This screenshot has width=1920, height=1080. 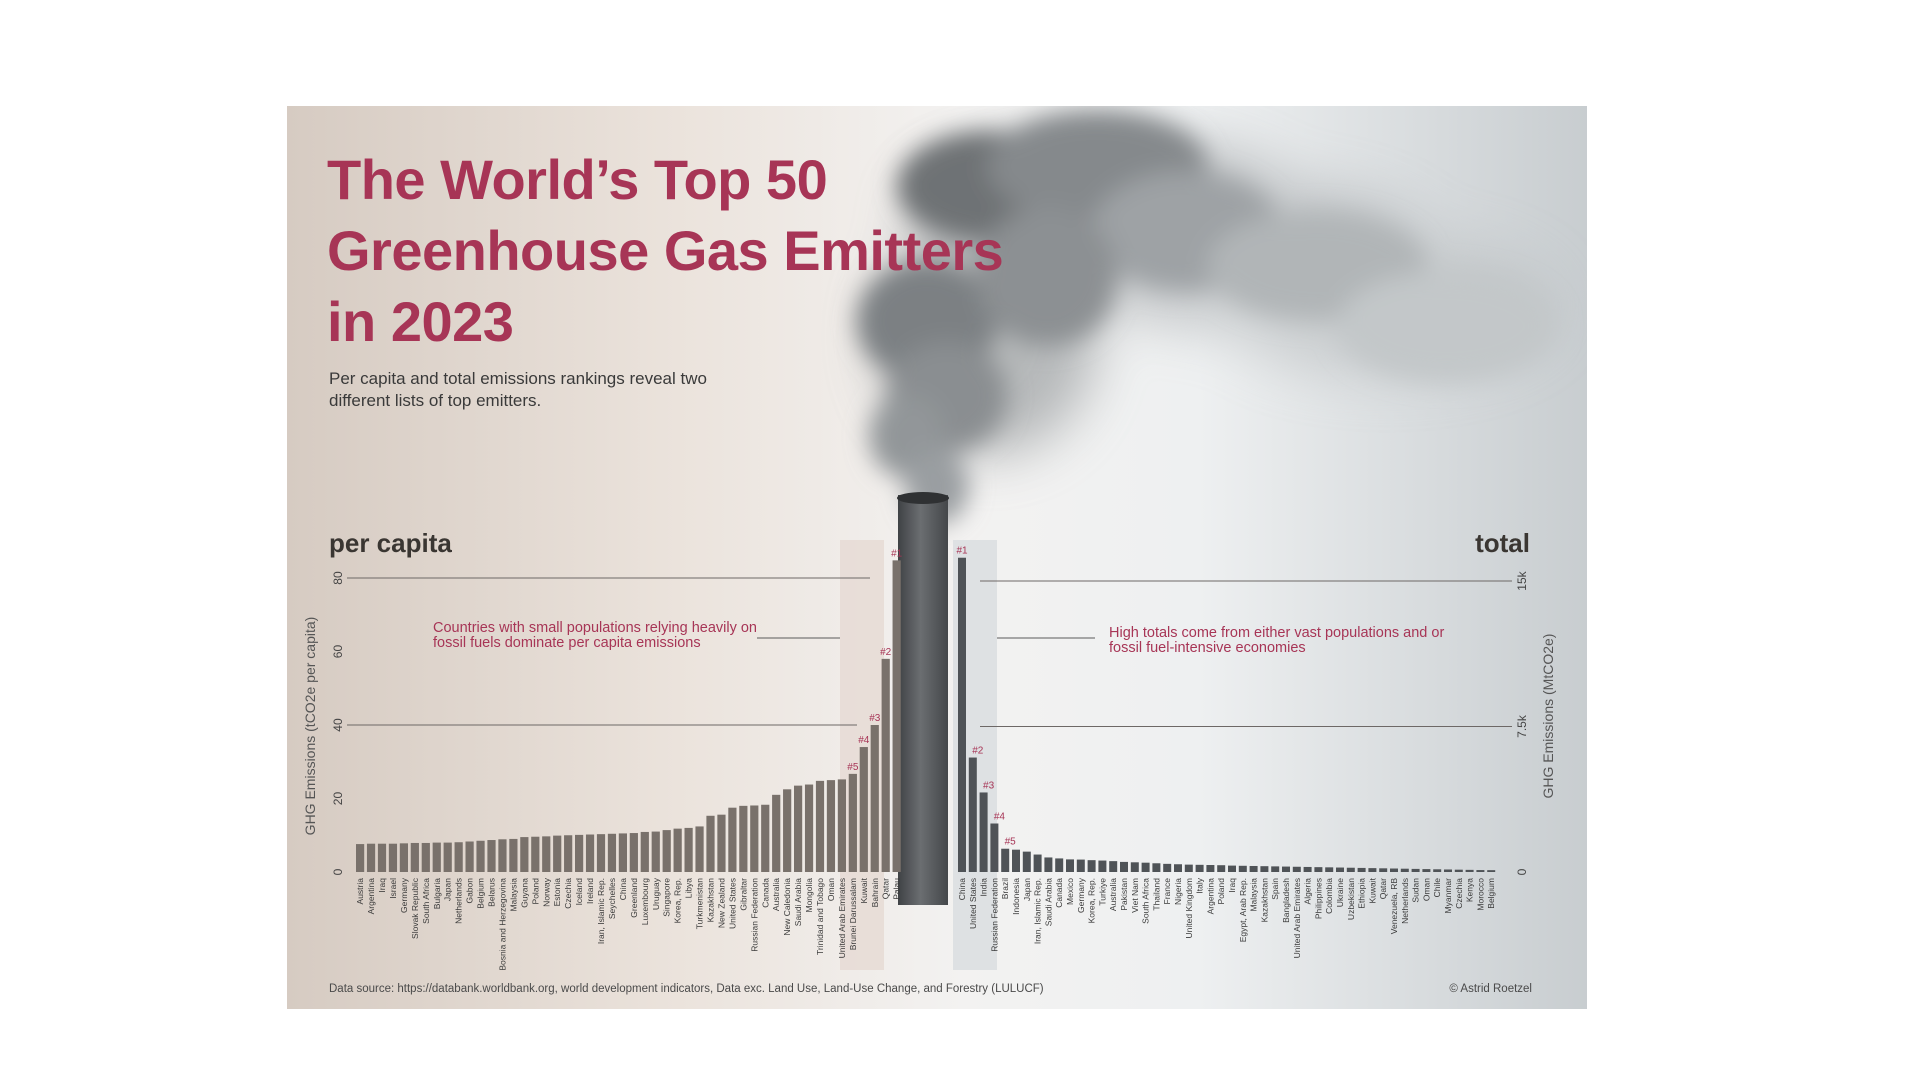 I want to click on total-category-label: United Kingdom, so click(x=1189, y=908).